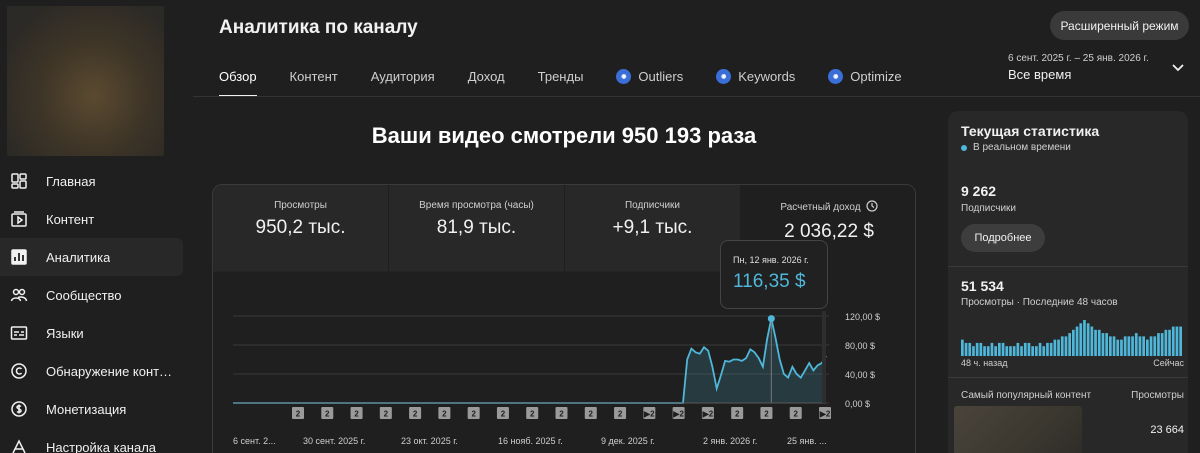  What do you see at coordinates (560, 76) in the screenshot?
I see `tab-label: Тренды` at bounding box center [560, 76].